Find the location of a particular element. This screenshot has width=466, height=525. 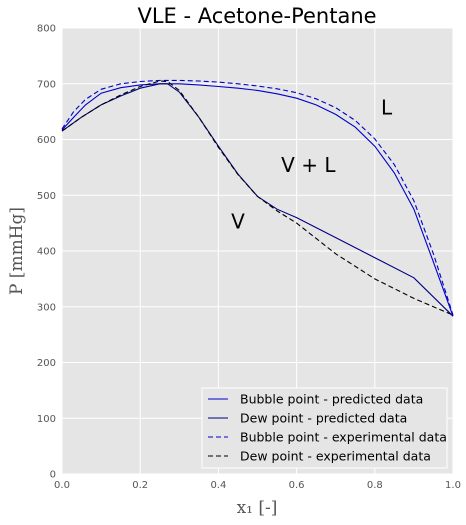

y-tick-label: 0 is located at coordinates (53, 475).